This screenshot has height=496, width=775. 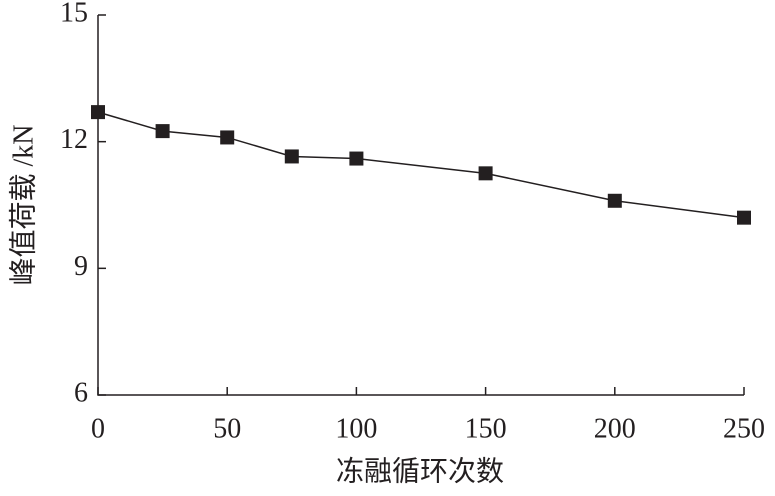 I want to click on x-axis-label: 冻融循环次数, so click(x=420, y=471).